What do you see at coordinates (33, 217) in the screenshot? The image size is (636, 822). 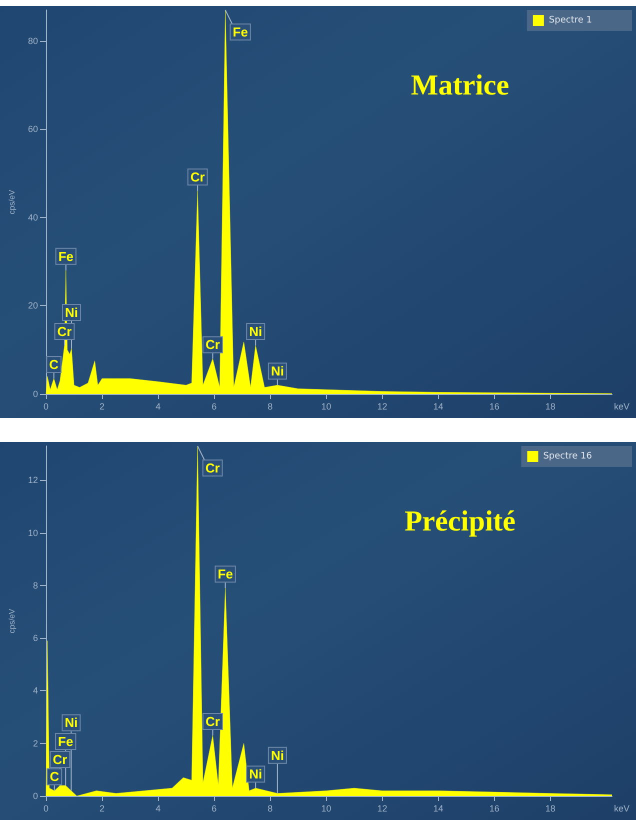 I see `y-tick-label: 40` at bounding box center [33, 217].